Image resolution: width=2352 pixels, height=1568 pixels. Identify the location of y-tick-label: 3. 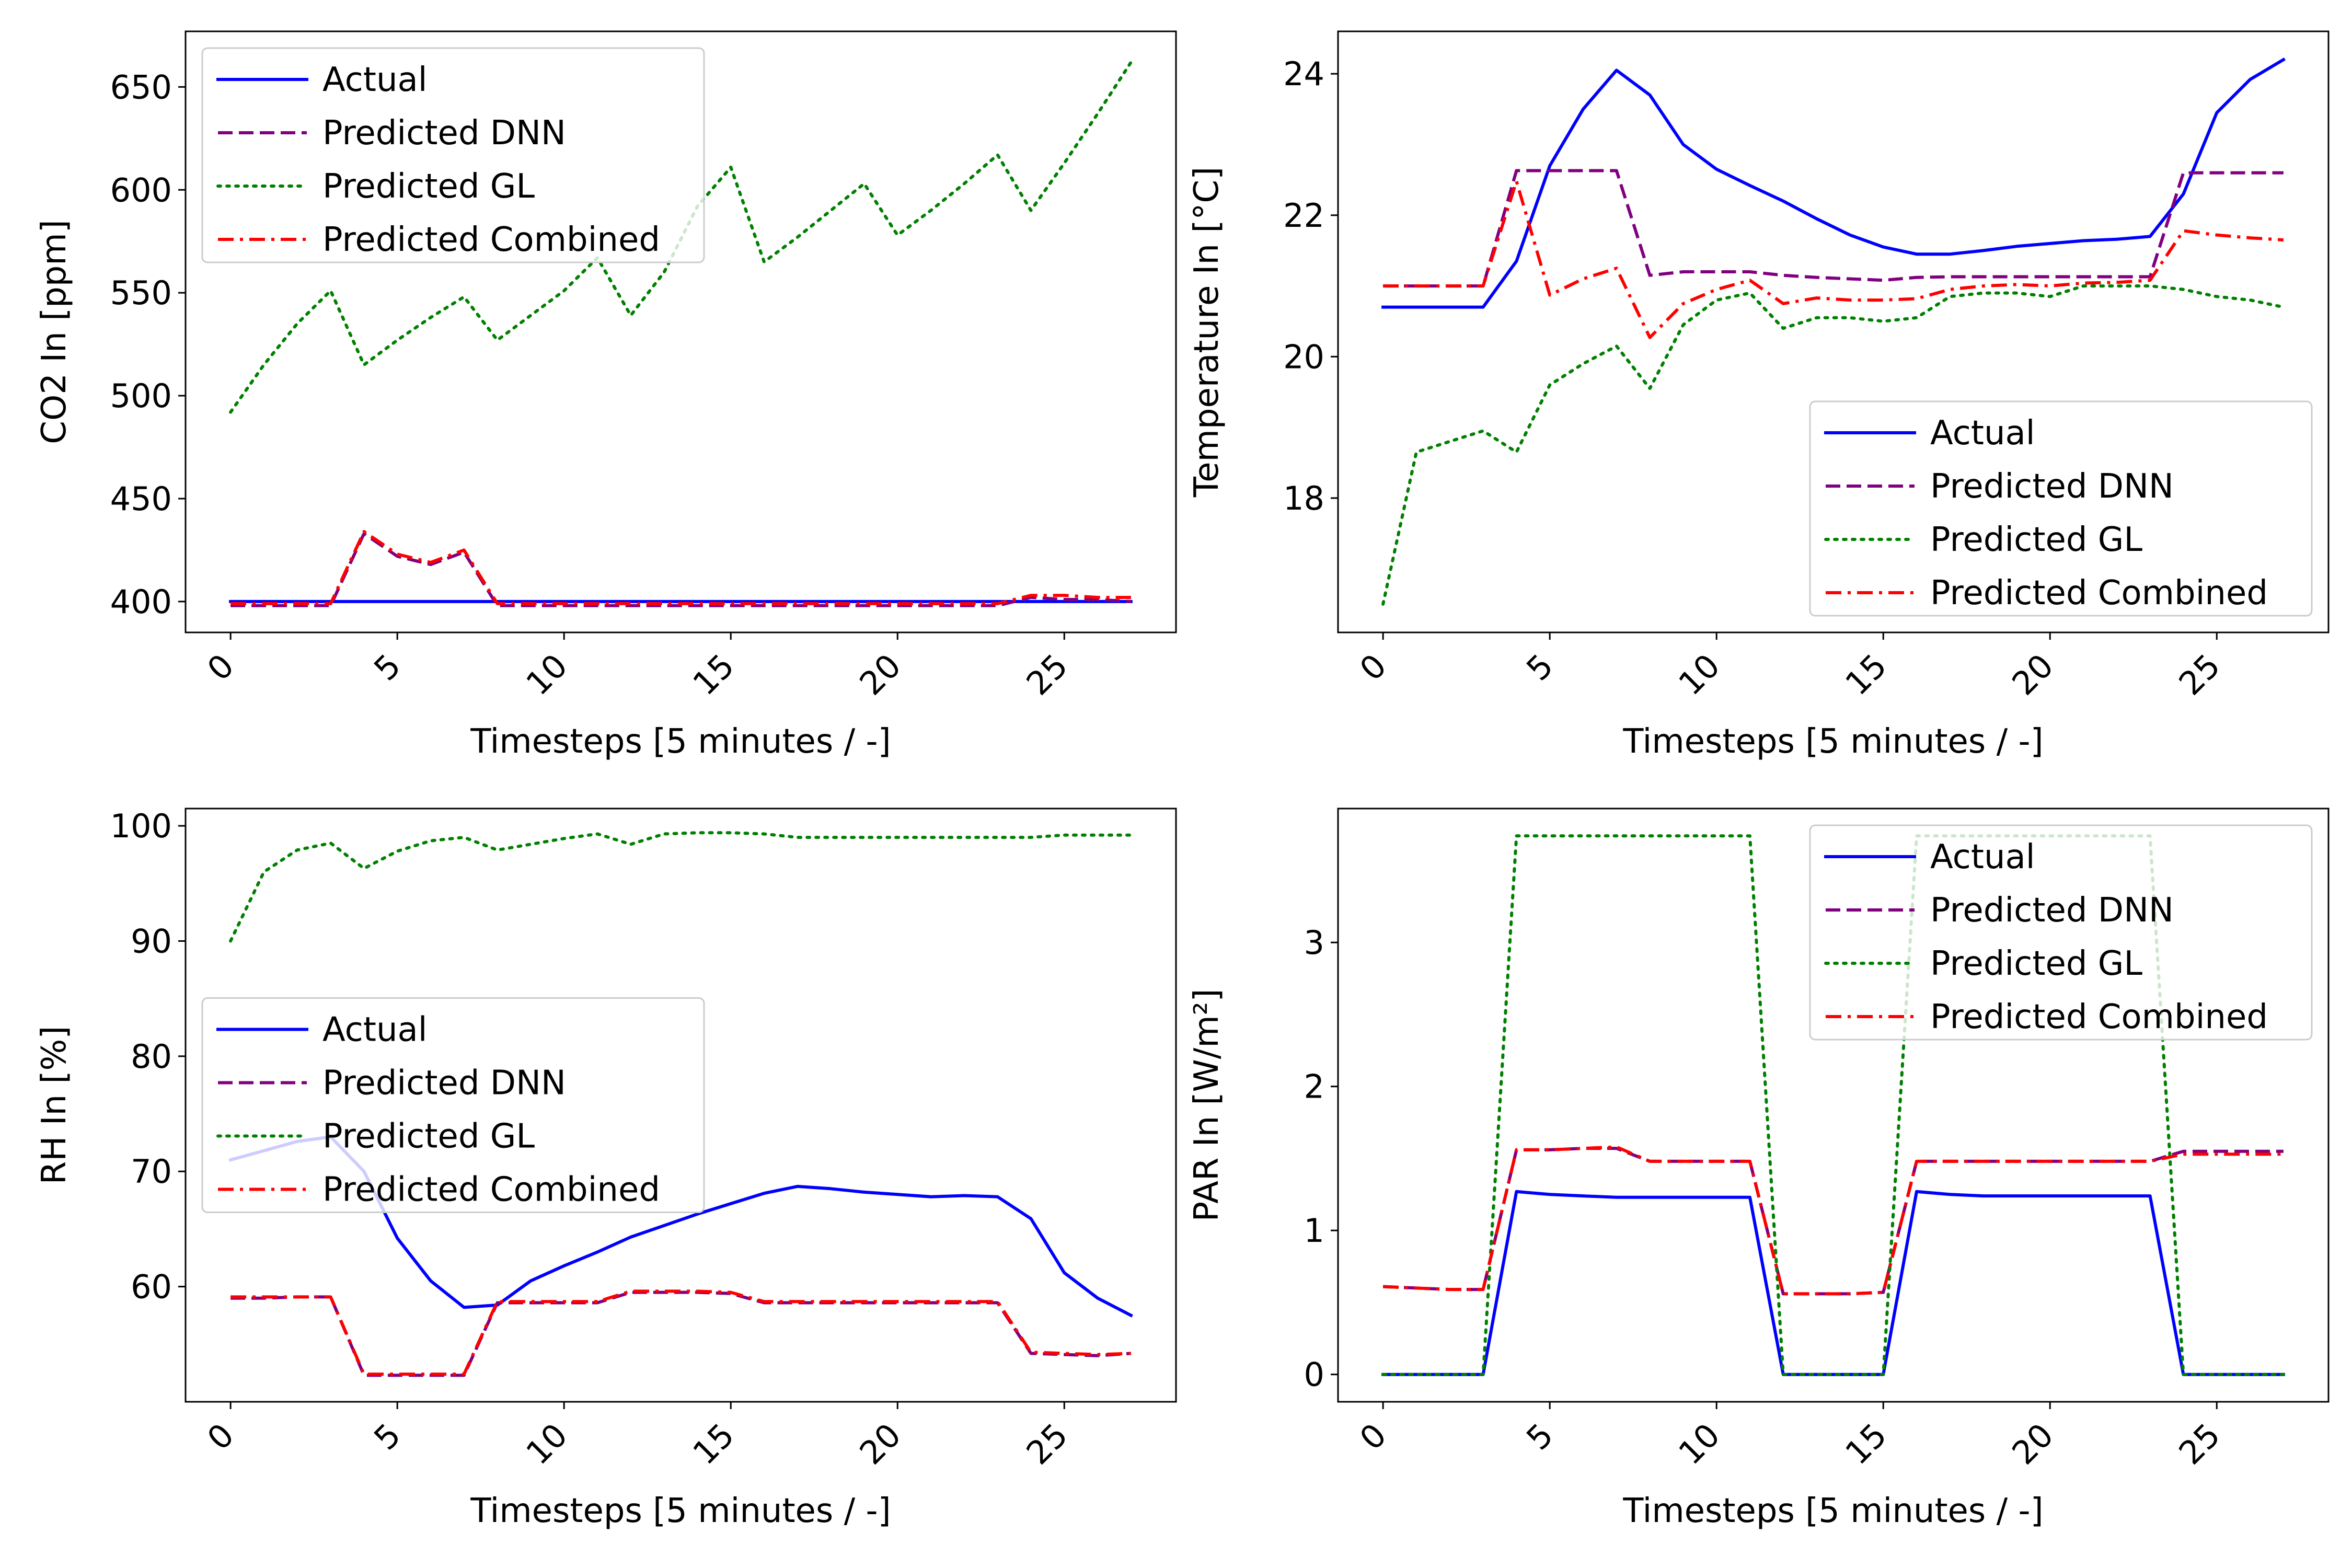
(1314, 943).